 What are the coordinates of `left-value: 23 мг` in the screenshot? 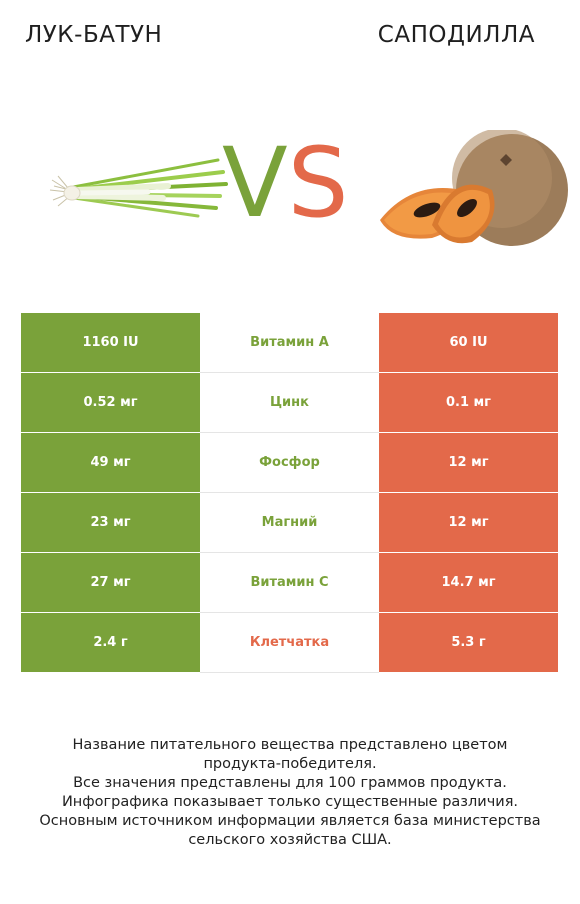 It's located at (110, 522).